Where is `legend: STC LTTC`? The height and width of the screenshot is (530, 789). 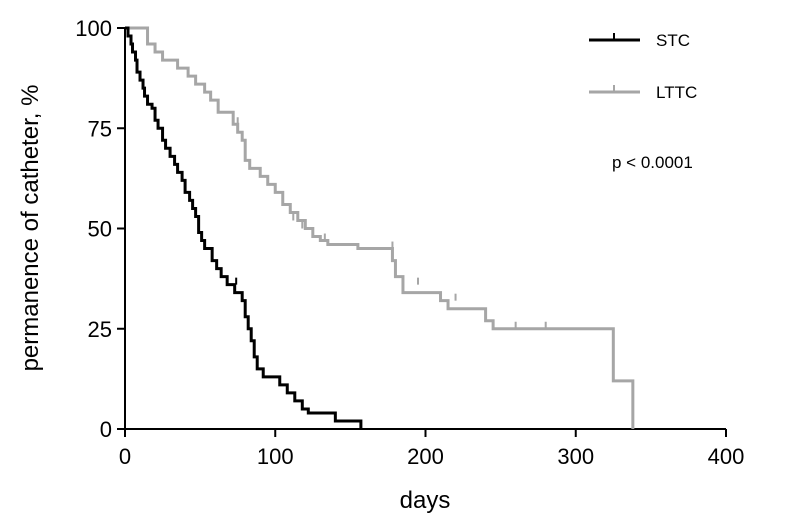
legend: STC LTTC is located at coordinates (643, 66).